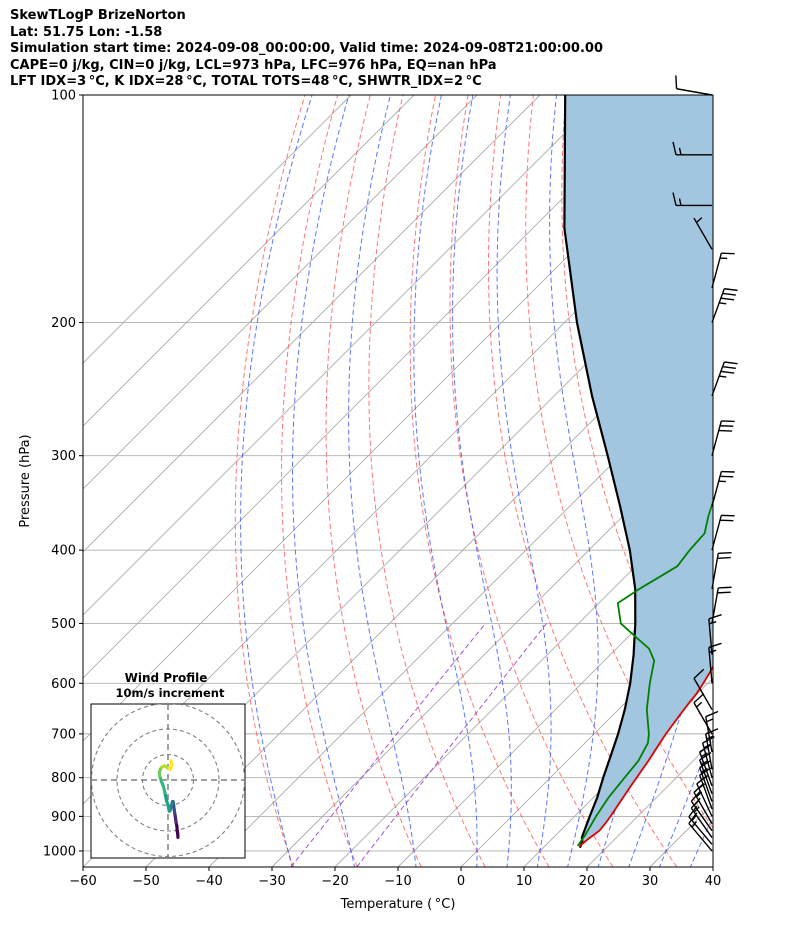 This screenshot has width=794, height=937. Describe the element at coordinates (650, 881) in the screenshot. I see `x-tick-label: 30` at that location.